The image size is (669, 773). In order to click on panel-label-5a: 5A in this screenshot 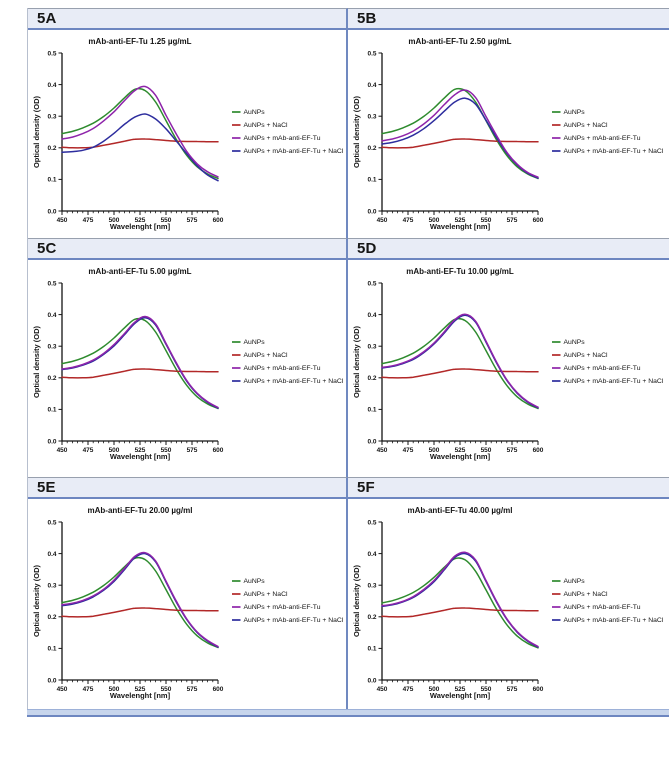, I will do `click(47, 18)`.